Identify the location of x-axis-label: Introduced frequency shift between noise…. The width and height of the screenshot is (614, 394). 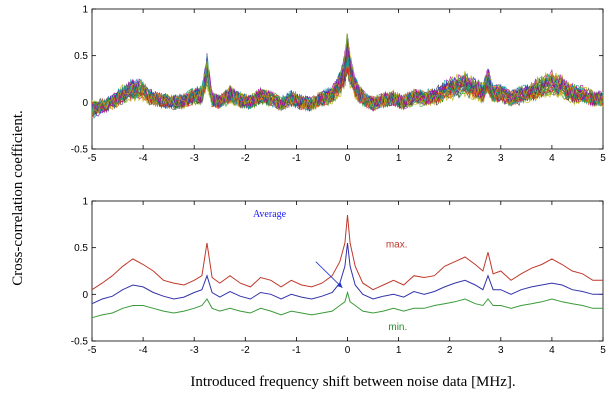
(352, 382).